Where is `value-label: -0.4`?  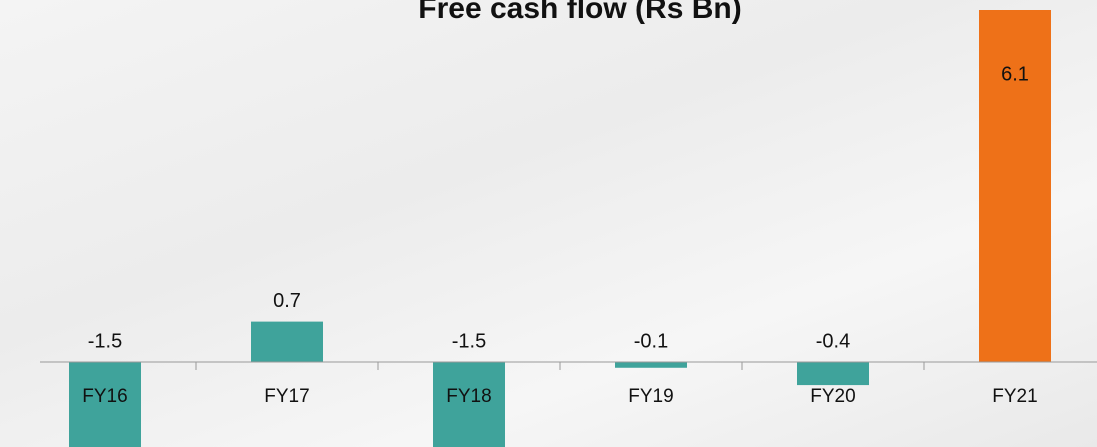
value-label: -0.4 is located at coordinates (833, 341).